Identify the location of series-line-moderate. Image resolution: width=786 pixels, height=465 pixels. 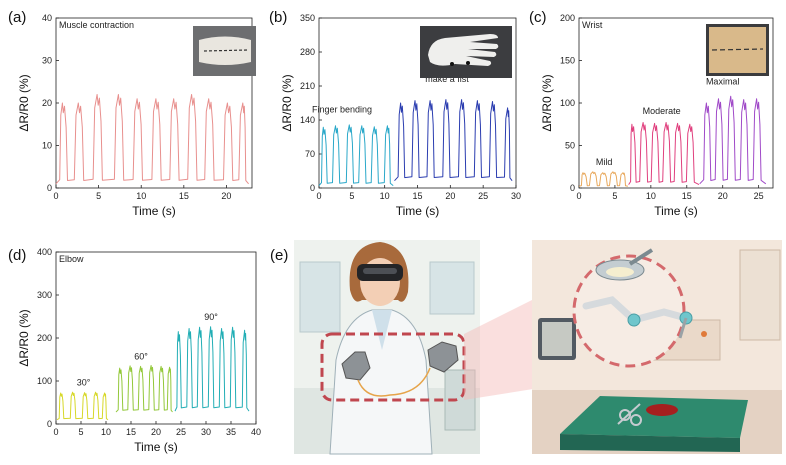
(664, 154).